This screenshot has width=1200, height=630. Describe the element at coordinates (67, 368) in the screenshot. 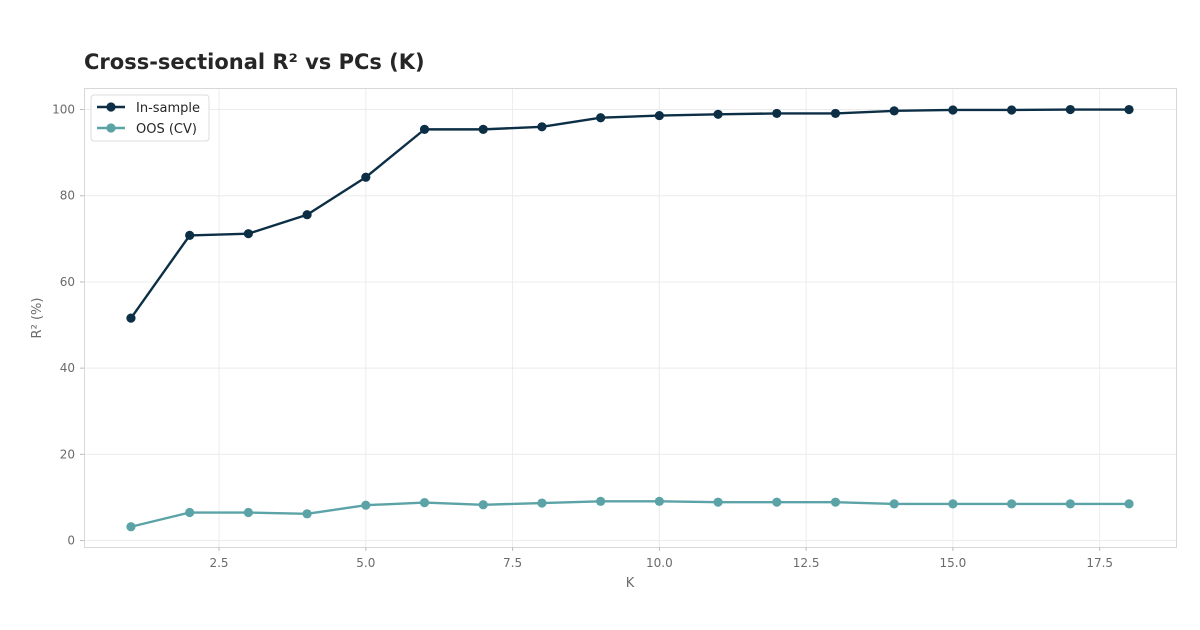

I see `y-tick-label: 40` at that location.